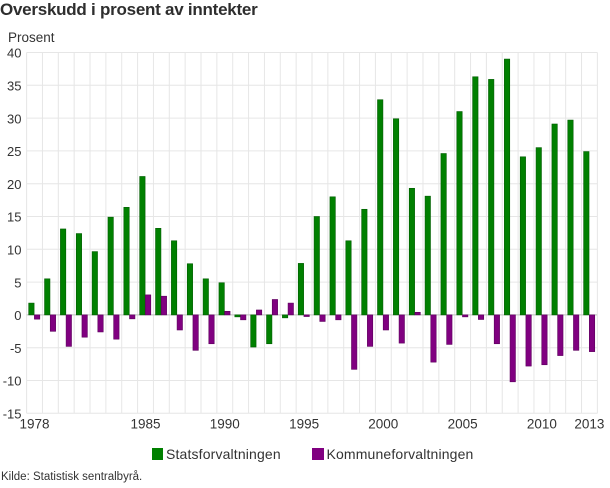  What do you see at coordinates (12, 414) in the screenshot?
I see `svg-text: -15` at bounding box center [12, 414].